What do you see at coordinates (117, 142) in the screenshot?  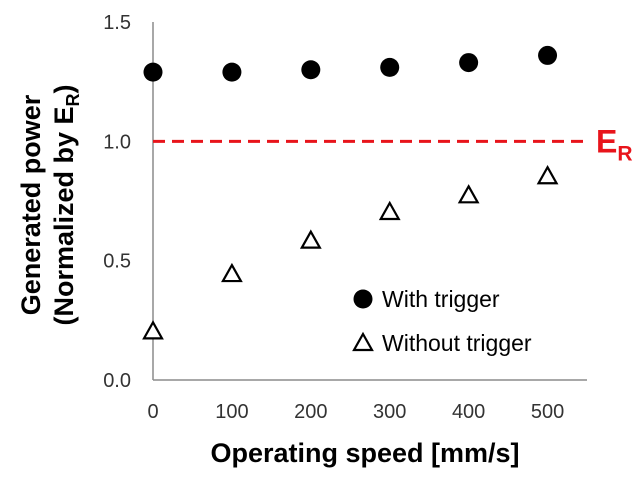 I see `y-tick-label: 1.0` at bounding box center [117, 142].